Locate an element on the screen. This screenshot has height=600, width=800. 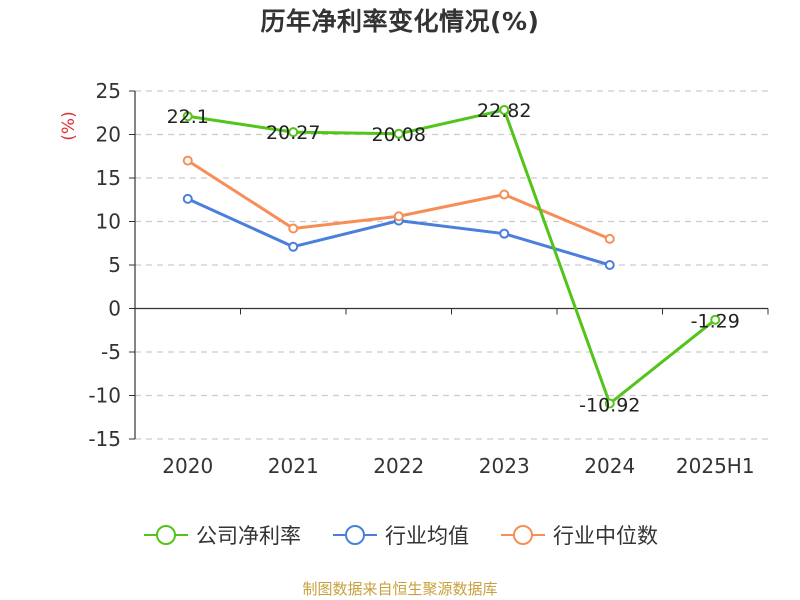
y-tick-label: -10 is located at coordinates (104, 396).